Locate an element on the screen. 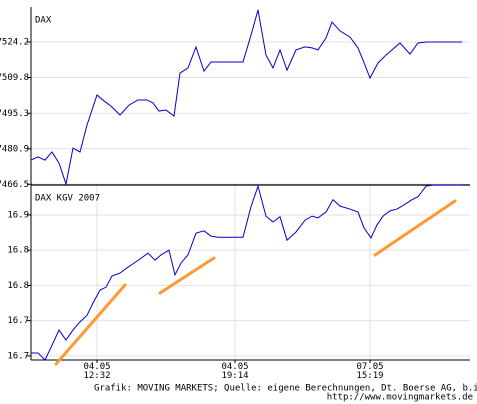  x-tick-label-line: 19:14 is located at coordinates (234, 376).